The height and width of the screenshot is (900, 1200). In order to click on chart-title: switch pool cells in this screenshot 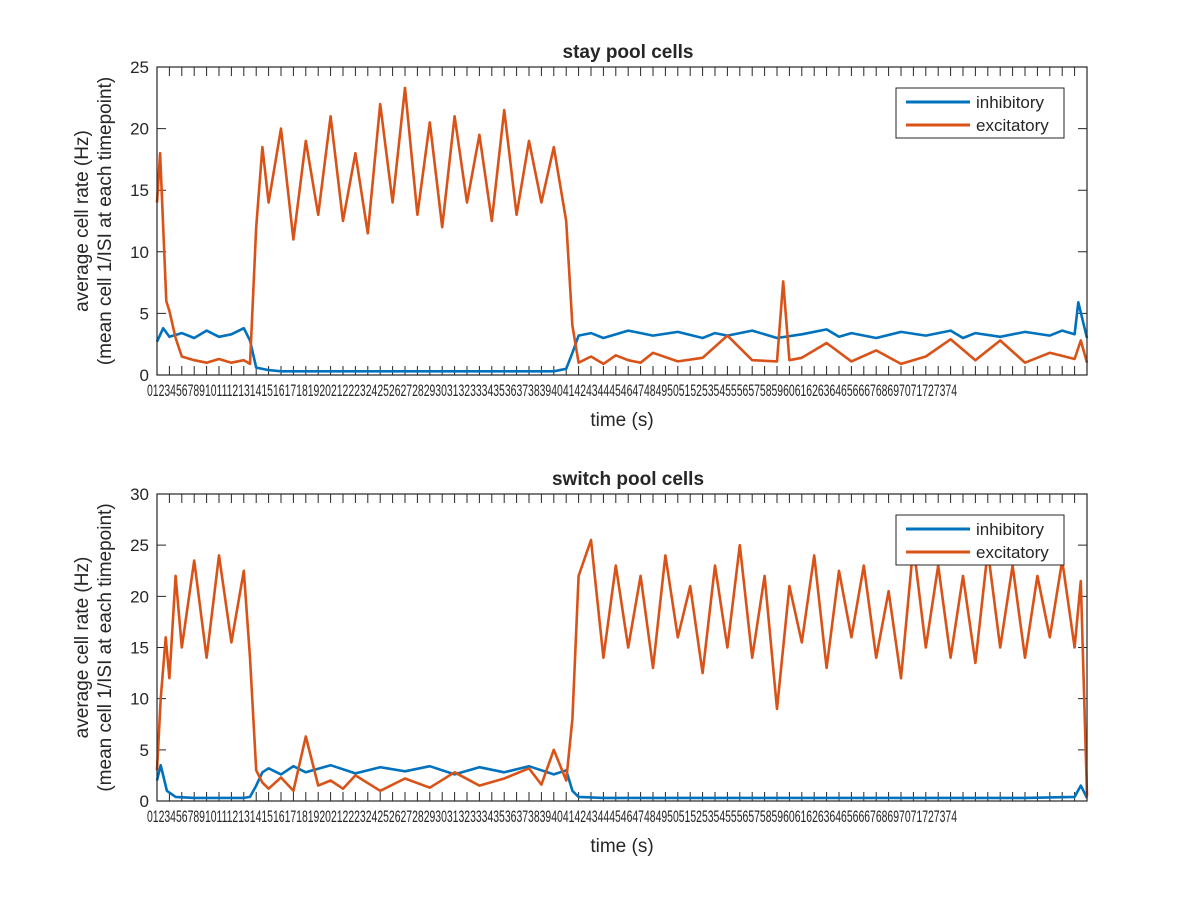, I will do `click(628, 479)`.